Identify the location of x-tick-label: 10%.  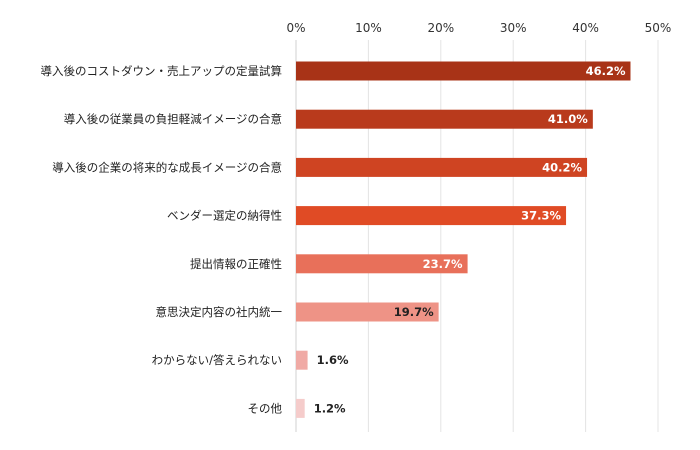
(368, 28).